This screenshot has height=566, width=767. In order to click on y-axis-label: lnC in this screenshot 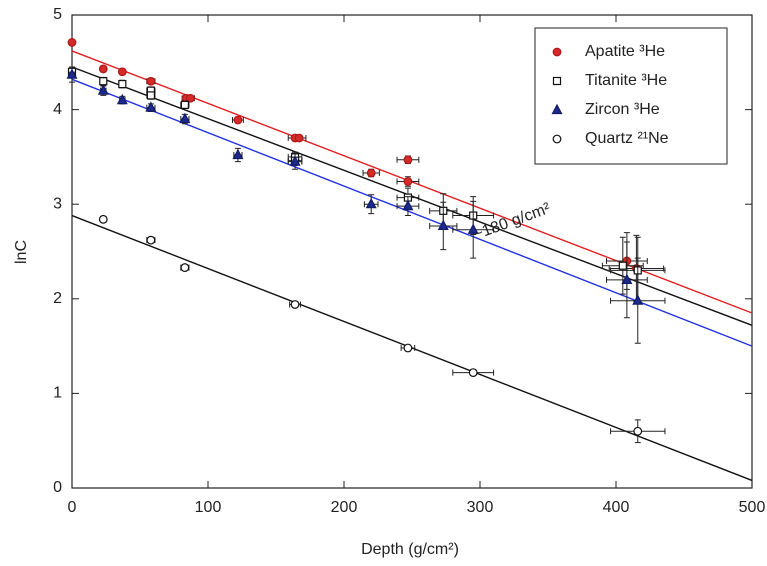, I will do `click(21, 252)`.